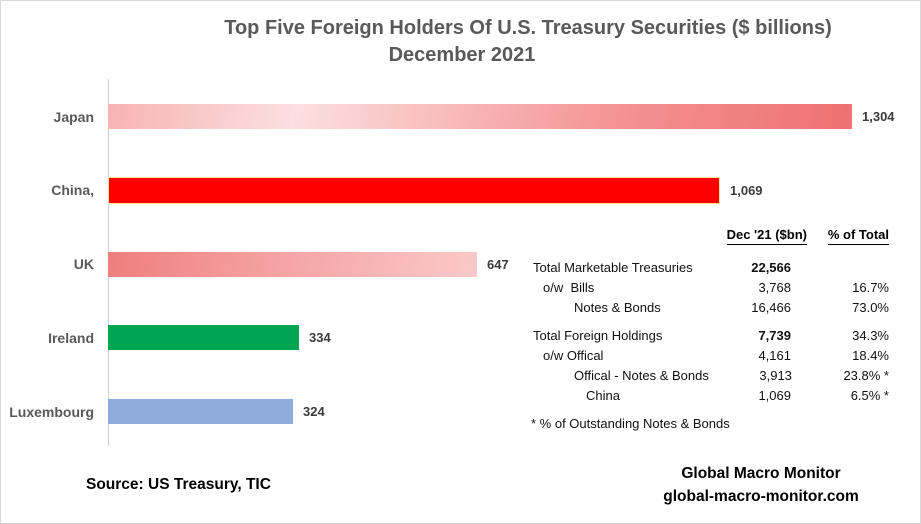 This screenshot has width=921, height=524. What do you see at coordinates (314, 411) in the screenshot?
I see `bar-value-label: 324` at bounding box center [314, 411].